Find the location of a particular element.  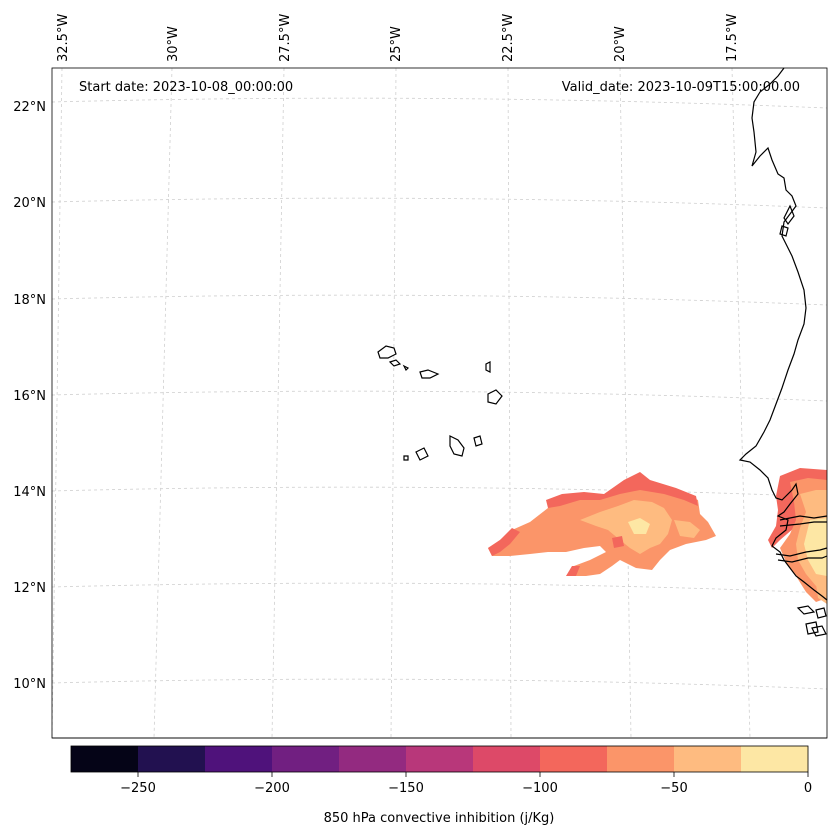

lat-label: 20°N is located at coordinates (29, 203).